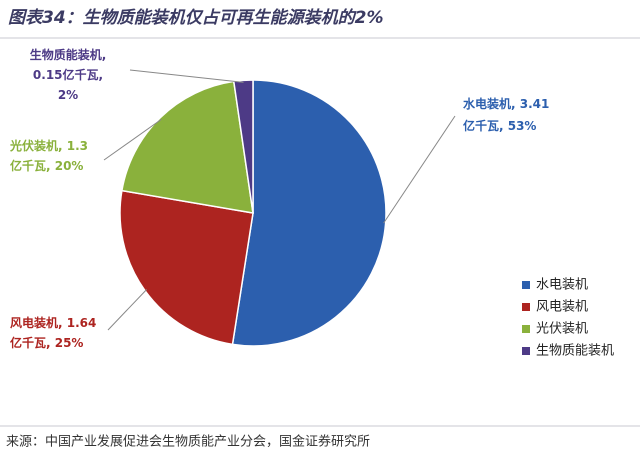 The height and width of the screenshot is (455, 640). Describe the element at coordinates (499, 125) in the screenshot. I see `data-label-line: 亿千瓦, 53%` at that location.